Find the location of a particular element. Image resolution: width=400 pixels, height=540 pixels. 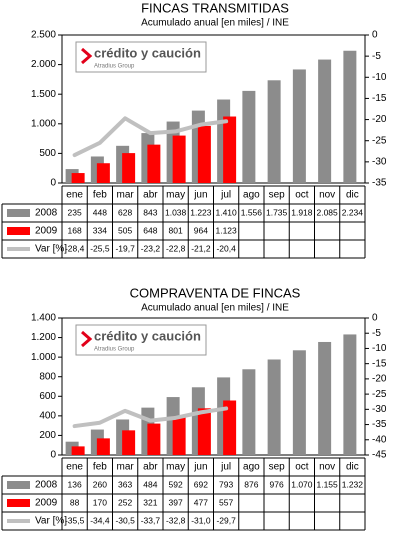

table-value: -31,0 is located at coordinates (201, 520).